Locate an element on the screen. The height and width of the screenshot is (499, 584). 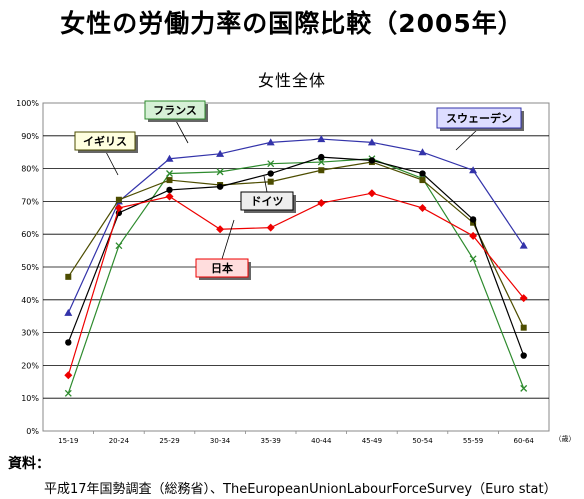
x-unit-label: （歳） is located at coordinates (565, 438).